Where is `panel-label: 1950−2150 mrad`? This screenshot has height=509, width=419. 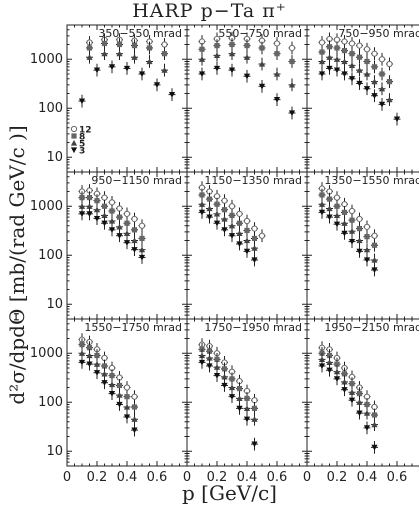
panel-label: 1950−2150 mrad is located at coordinates (371, 327).